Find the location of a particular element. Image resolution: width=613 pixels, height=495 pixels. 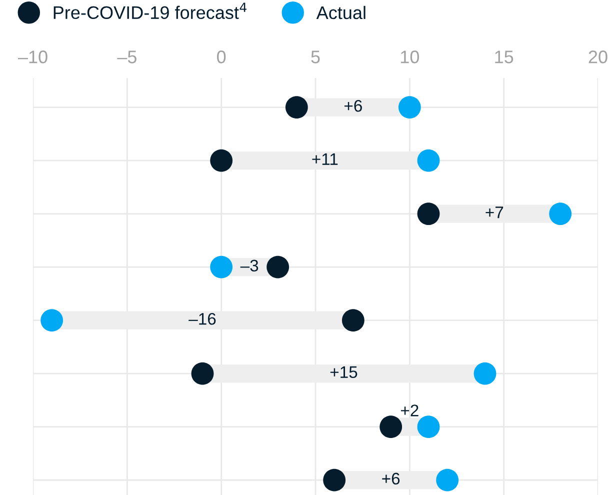

annotation: –3 is located at coordinates (249, 266).